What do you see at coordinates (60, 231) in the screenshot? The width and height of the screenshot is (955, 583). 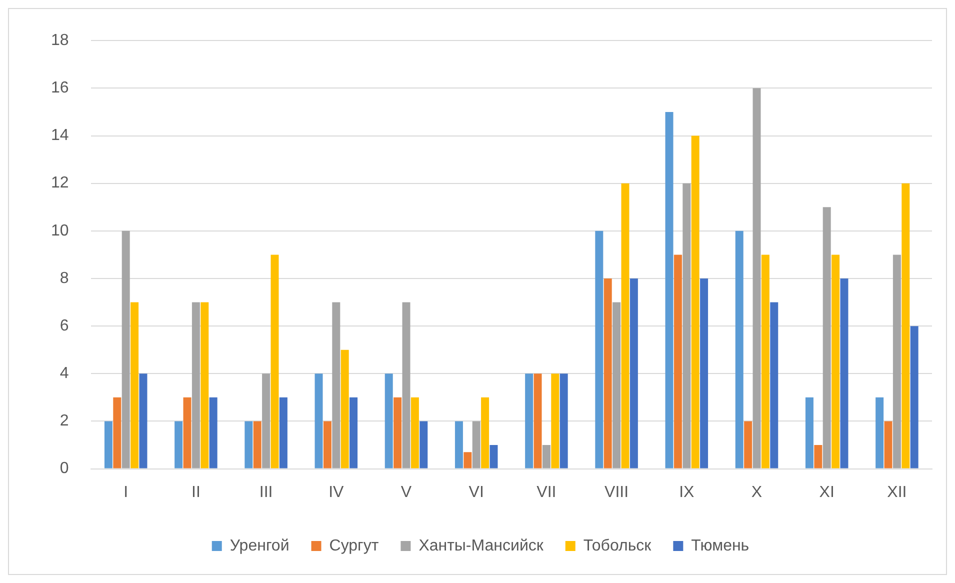 I see `y-tick-label: 10` at bounding box center [60, 231].